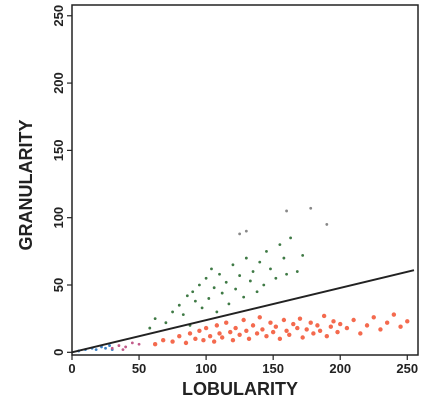  I want to click on x-axis-title: LOBULARITY, so click(240, 389).